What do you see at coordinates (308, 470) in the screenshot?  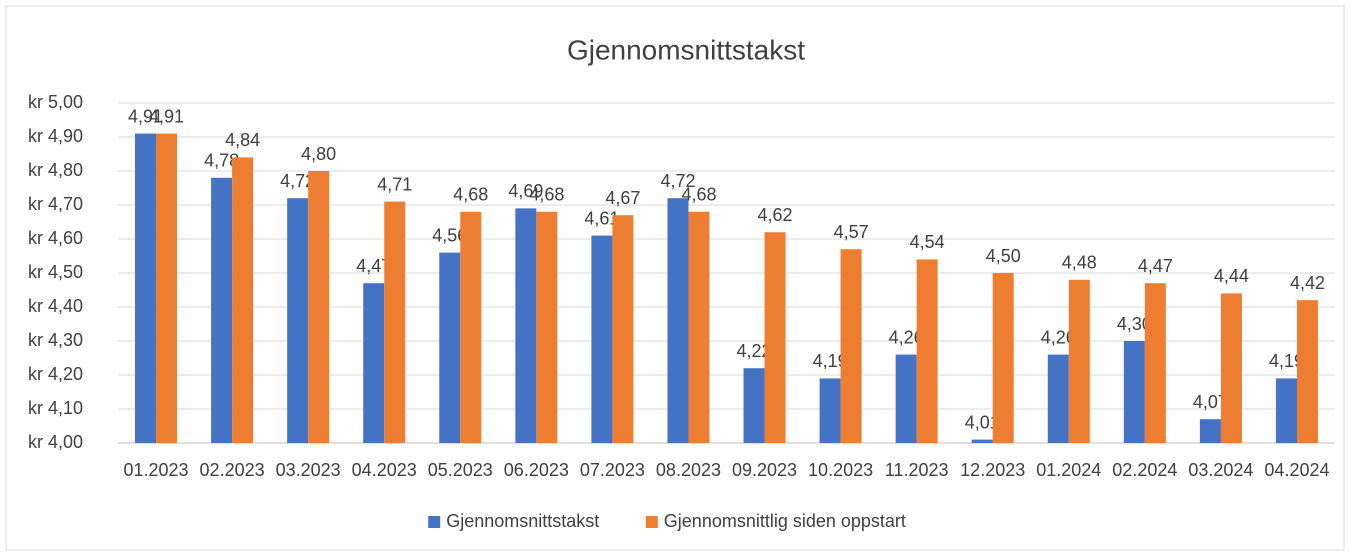 I see `x-tick-label: 03.2023` at bounding box center [308, 470].